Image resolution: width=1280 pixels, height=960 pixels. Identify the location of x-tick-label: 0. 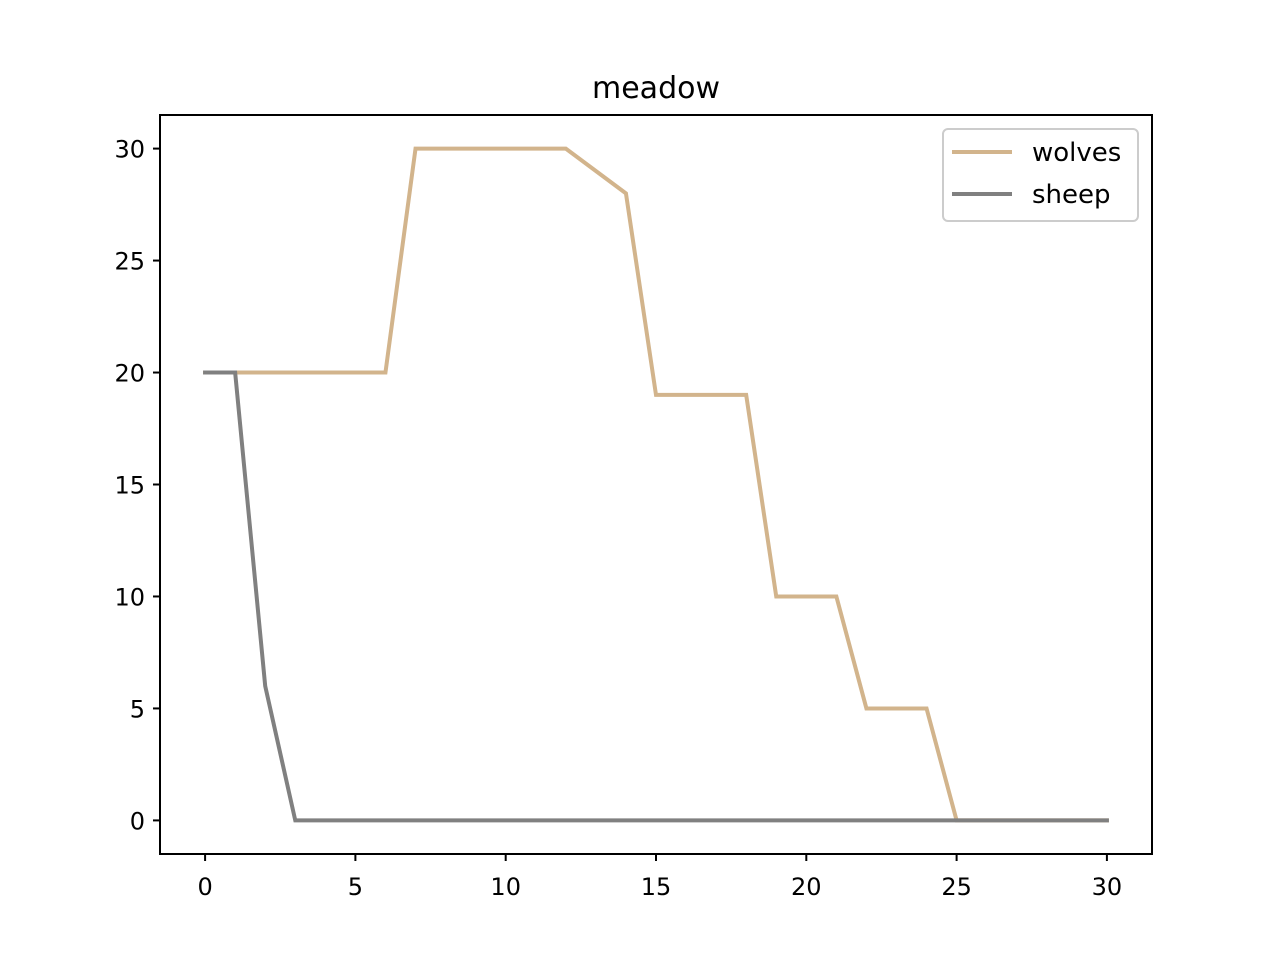
(204, 887).